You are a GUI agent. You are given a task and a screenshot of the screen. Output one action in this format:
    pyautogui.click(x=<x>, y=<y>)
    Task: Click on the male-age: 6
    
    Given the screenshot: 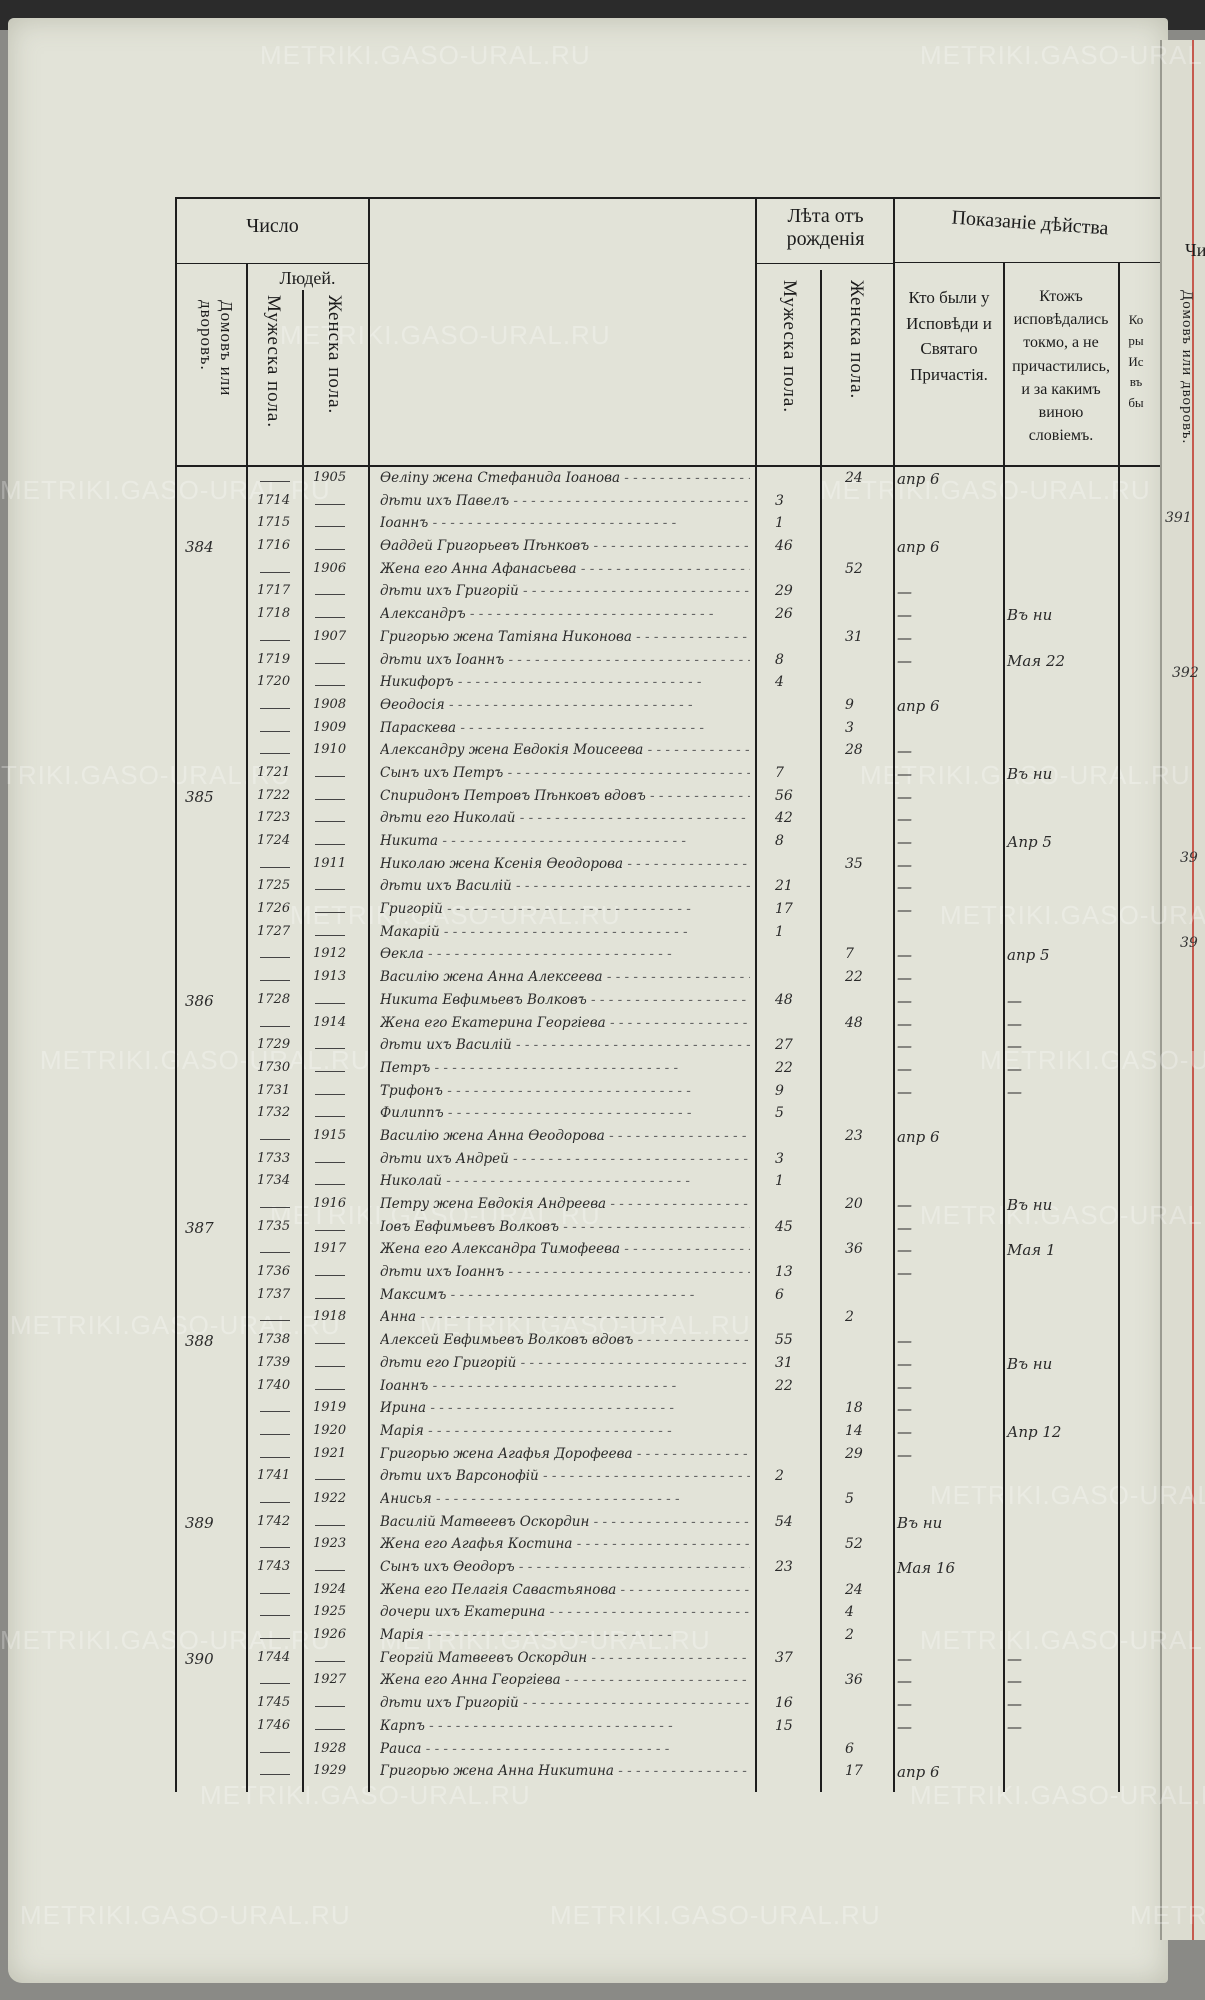 What is the action you would take?
    pyautogui.click(x=779, y=1294)
    